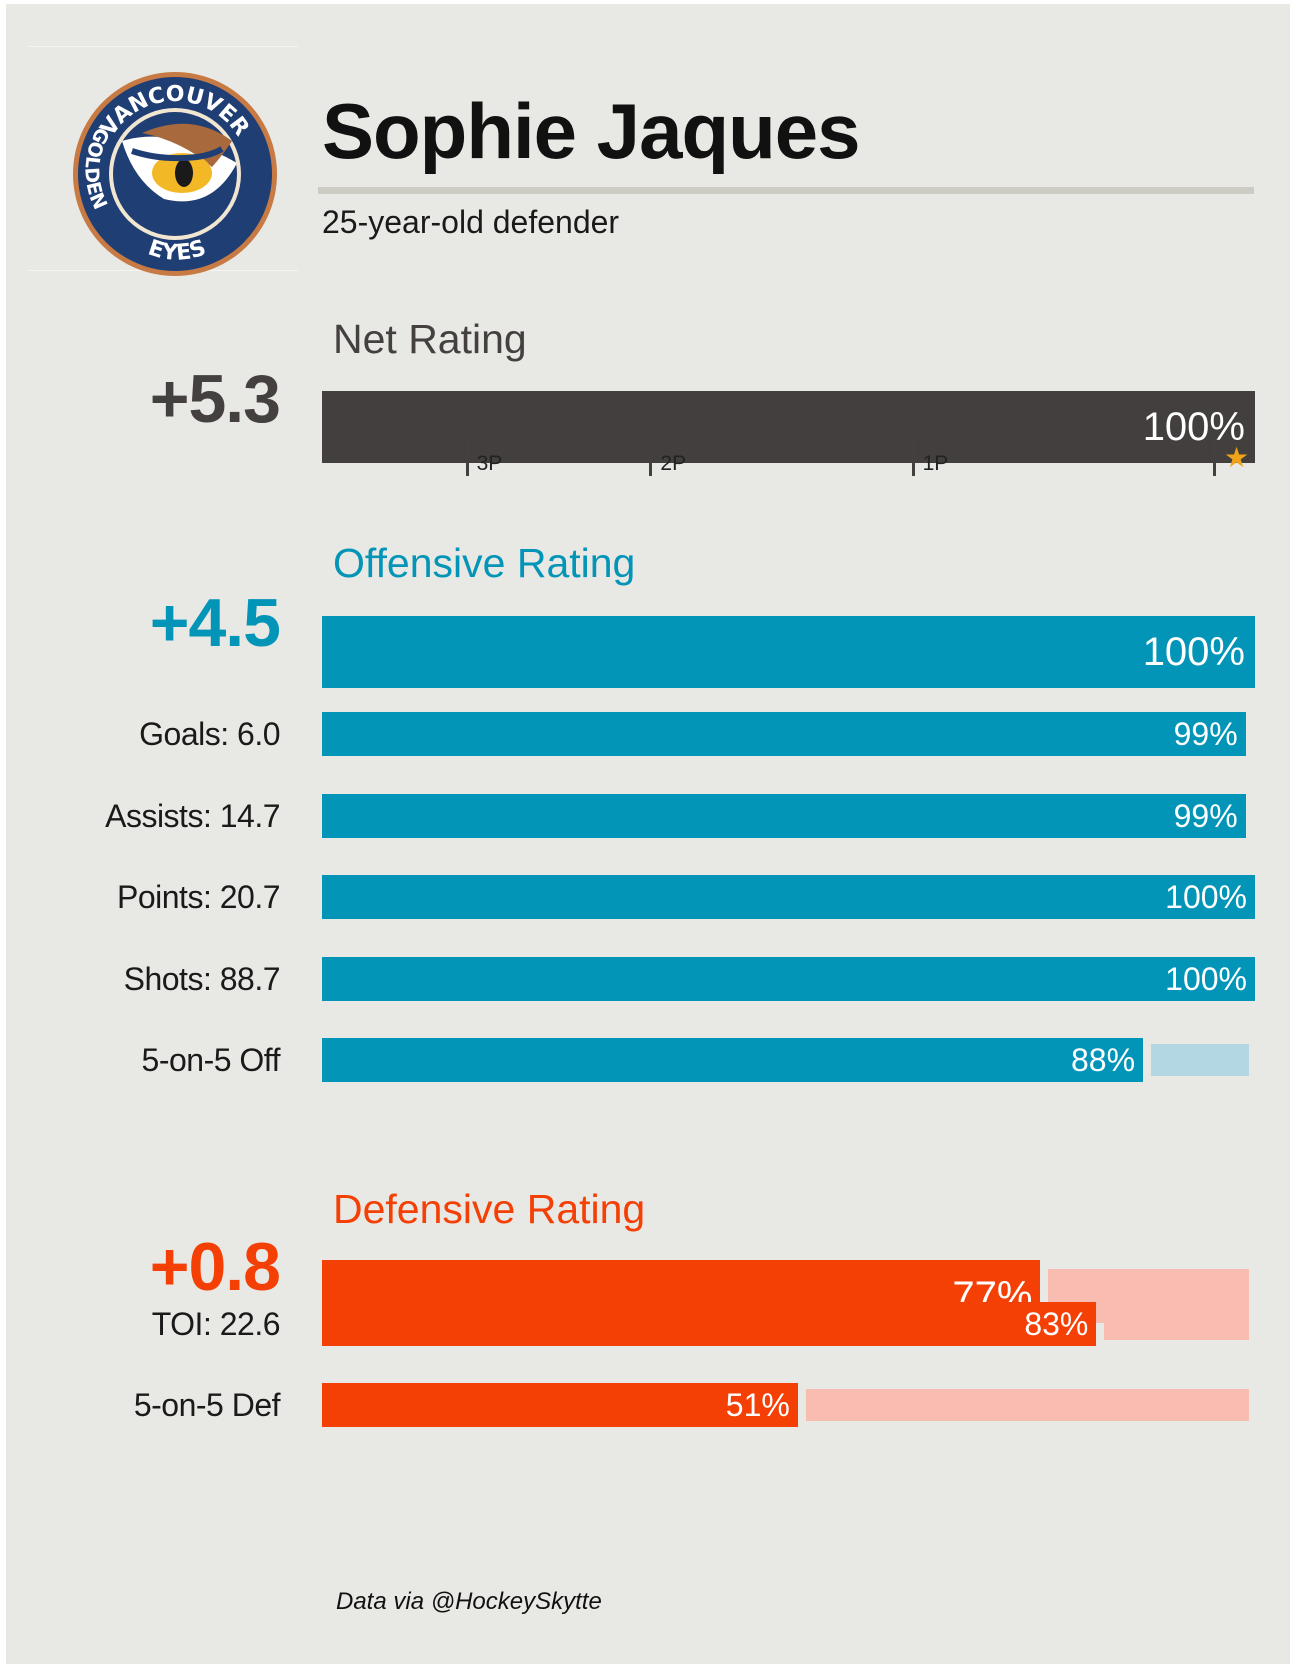 The height and width of the screenshot is (1668, 1294). What do you see at coordinates (1193, 652) in the screenshot?
I see `offensive-rating-percentile: 100%` at bounding box center [1193, 652].